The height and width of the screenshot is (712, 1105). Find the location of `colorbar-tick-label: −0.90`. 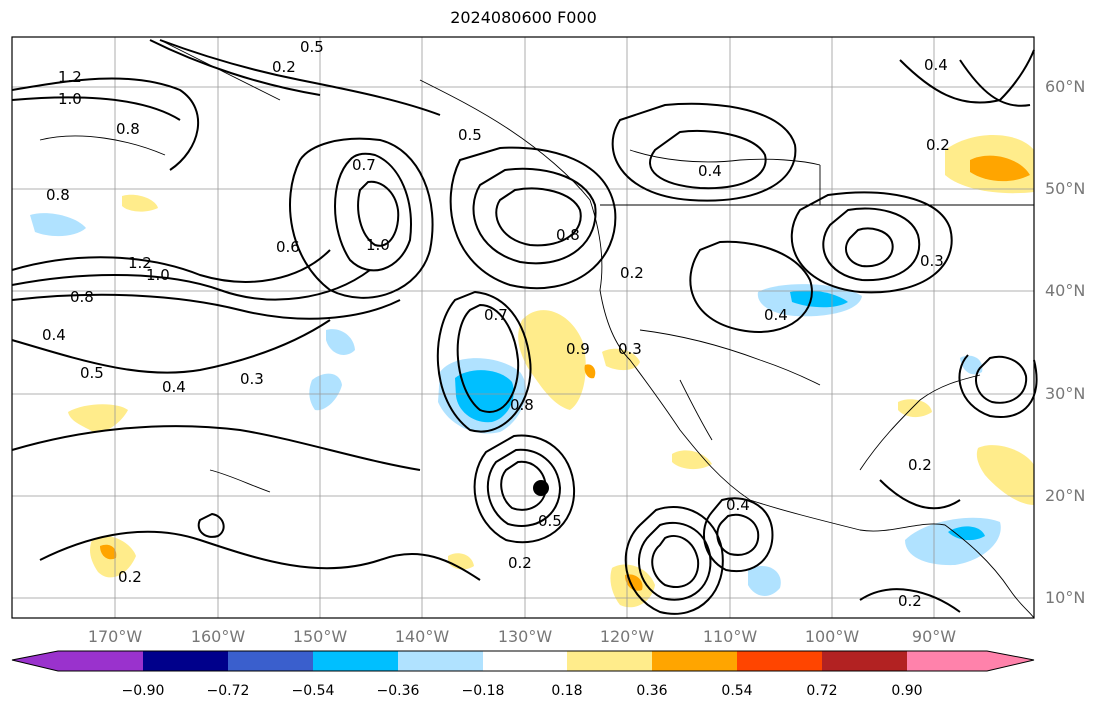

colorbar-tick-label: −0.90 is located at coordinates (143, 691).